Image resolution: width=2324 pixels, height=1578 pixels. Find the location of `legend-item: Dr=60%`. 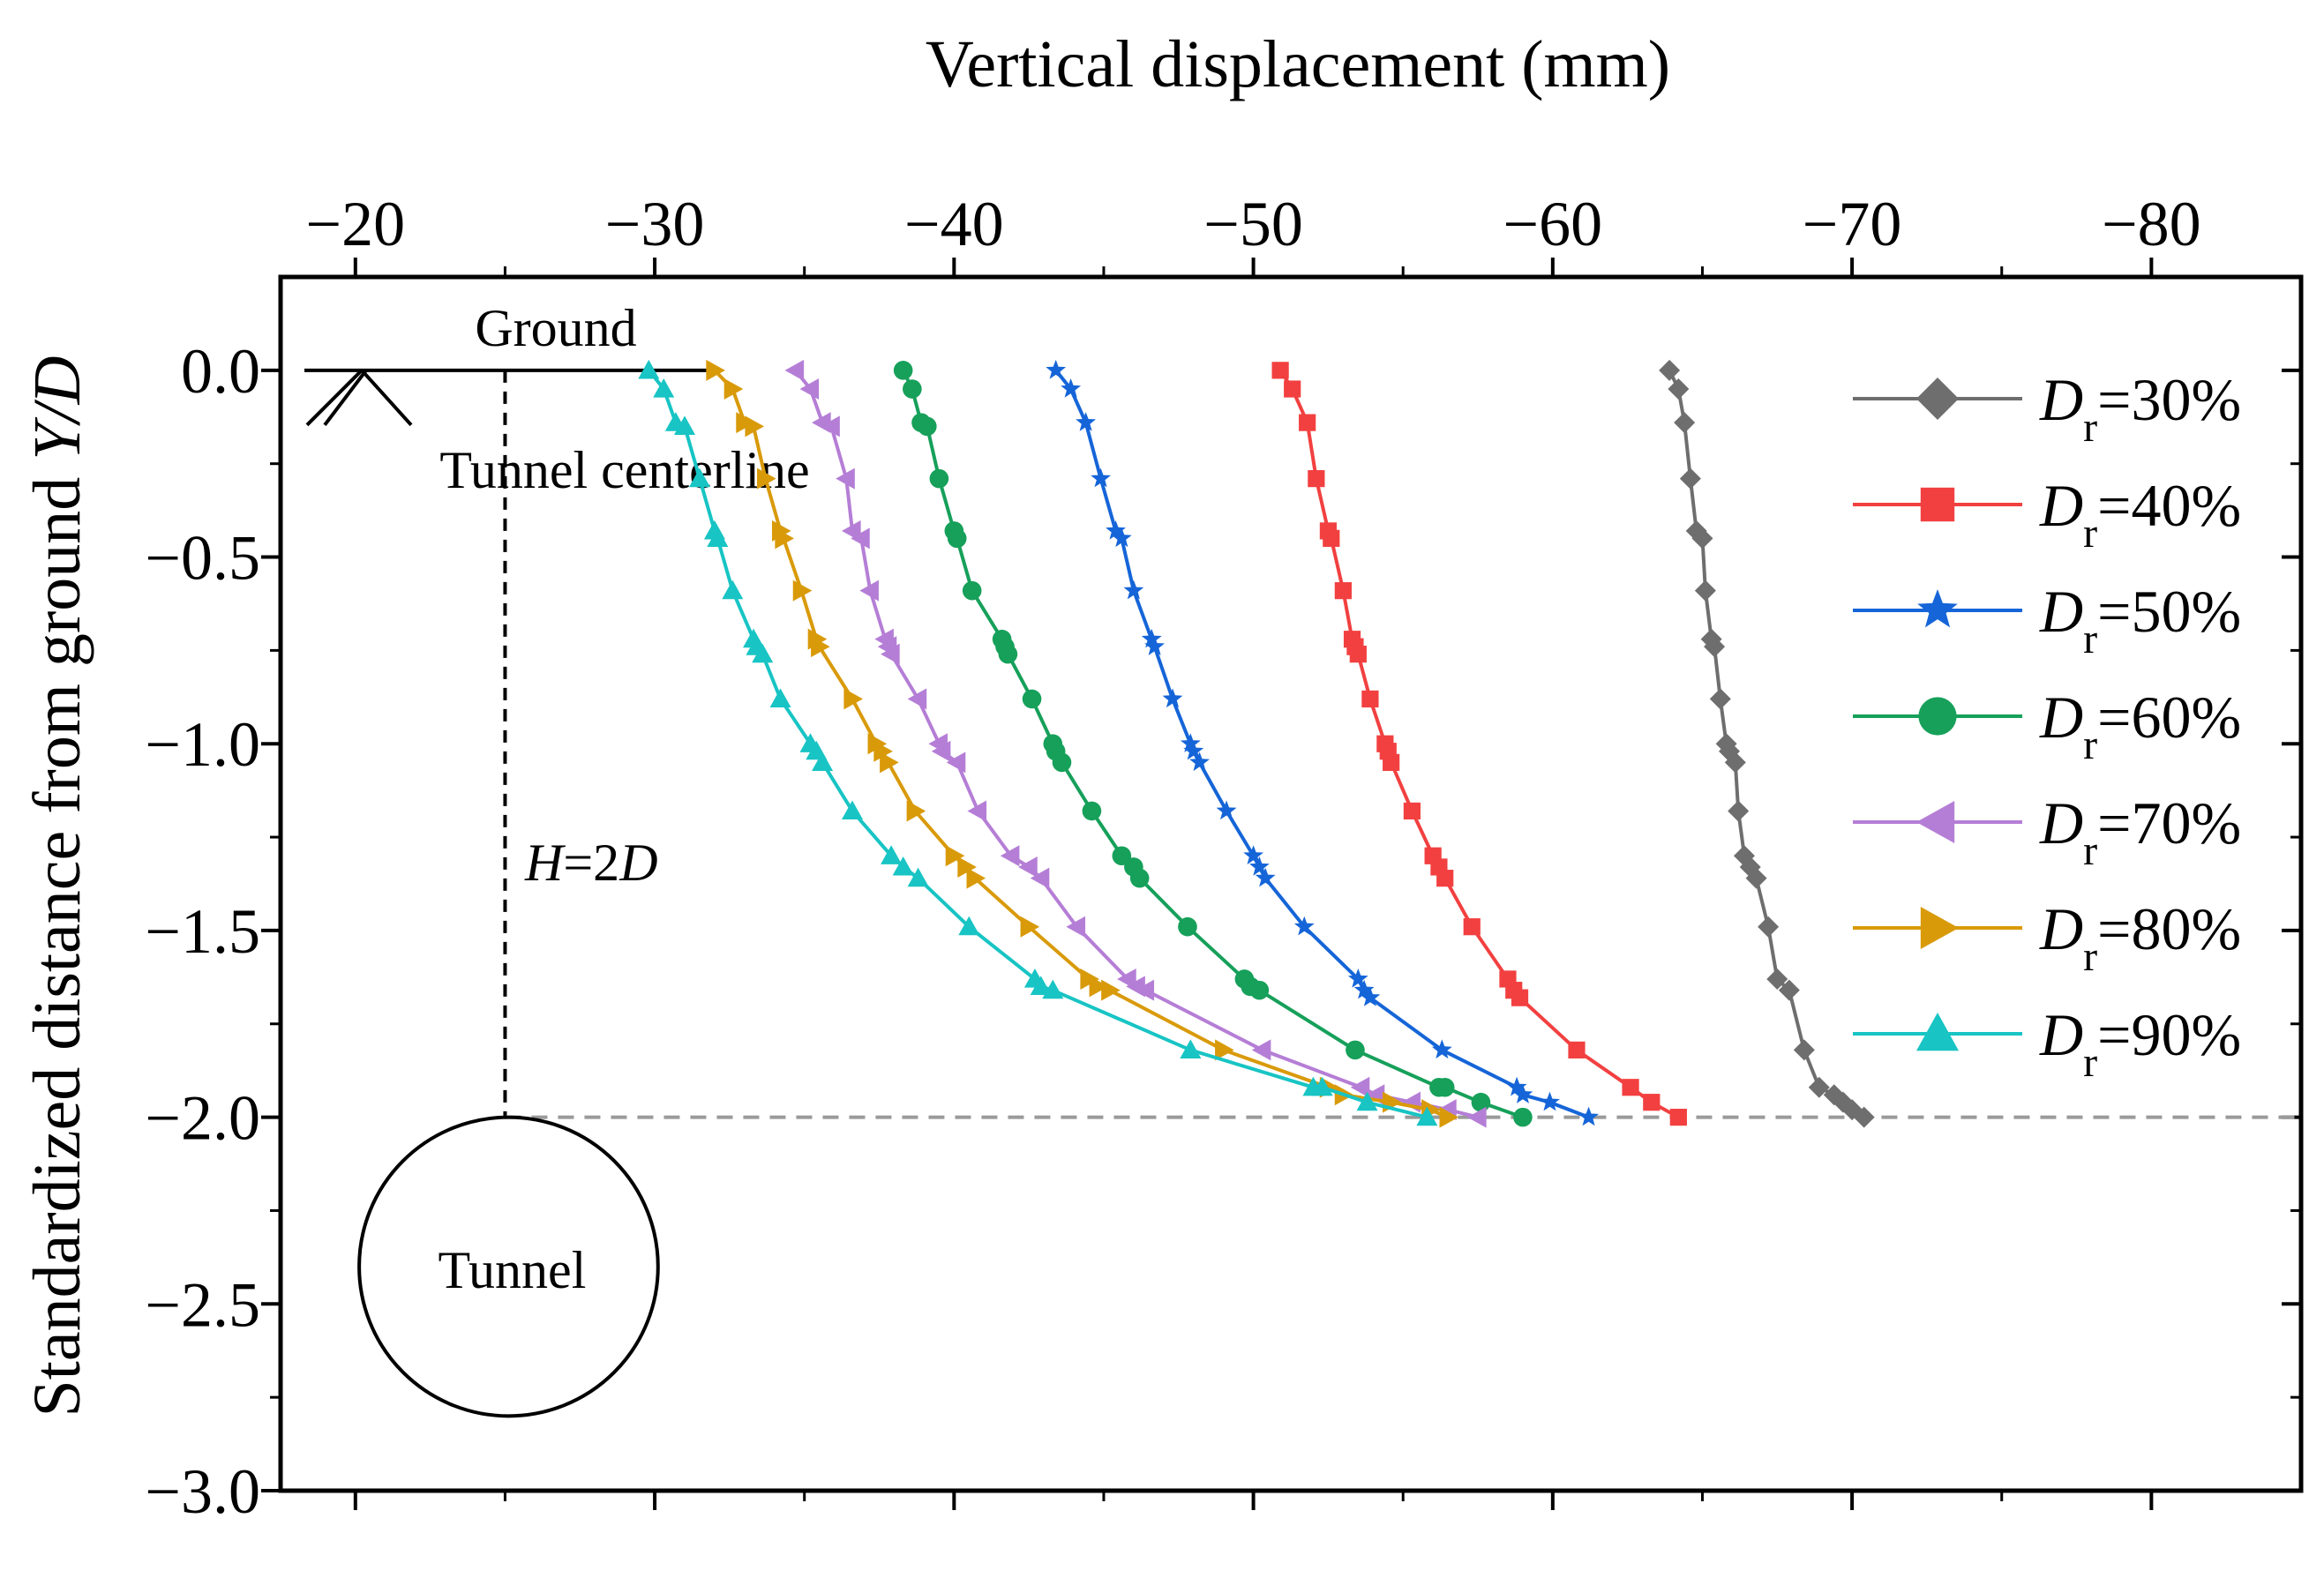

legend-item: Dr=60% is located at coordinates (2047, 726).